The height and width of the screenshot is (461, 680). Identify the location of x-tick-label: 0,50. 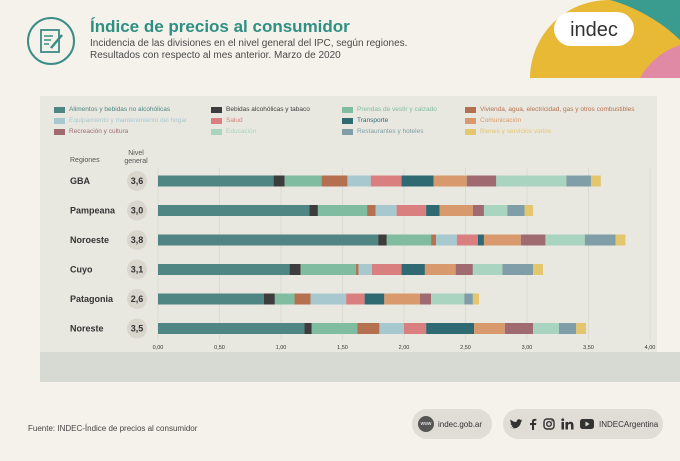
(219, 348).